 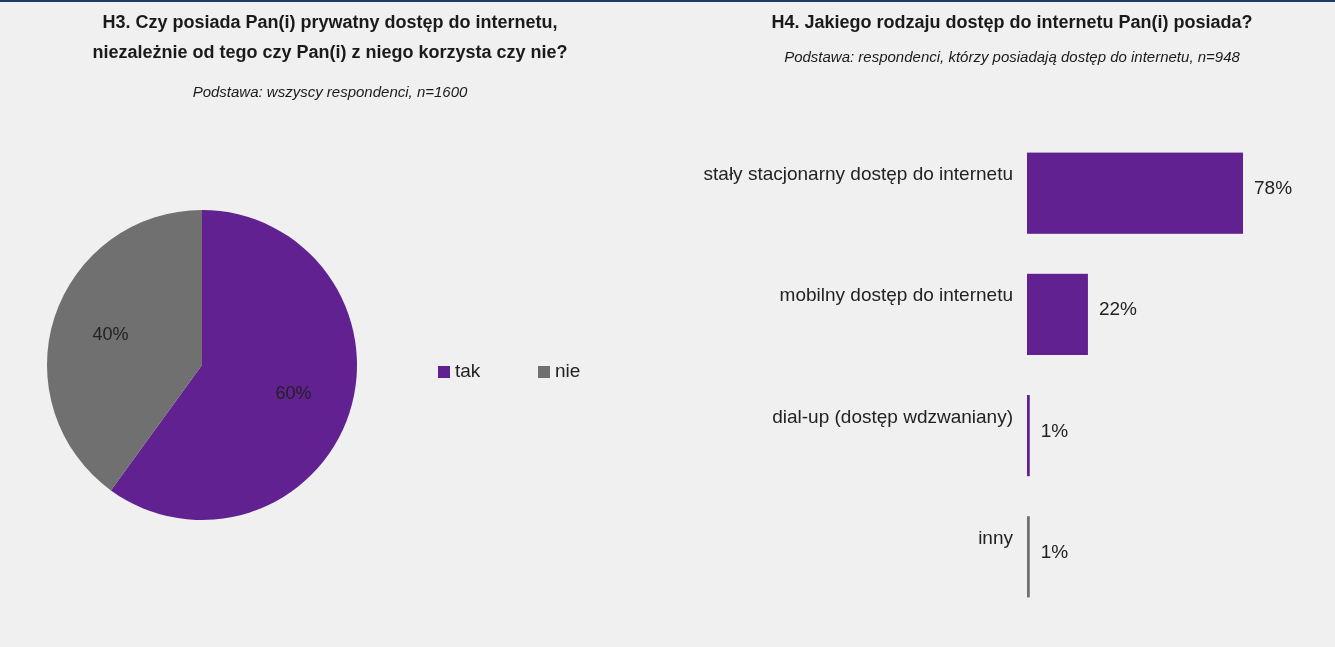 What do you see at coordinates (293, 393) in the screenshot?
I see `data-label: 60%` at bounding box center [293, 393].